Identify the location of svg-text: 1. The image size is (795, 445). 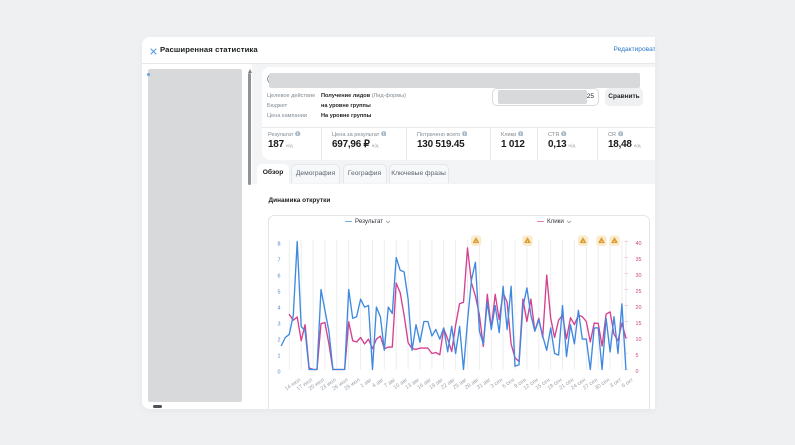
(278, 357).